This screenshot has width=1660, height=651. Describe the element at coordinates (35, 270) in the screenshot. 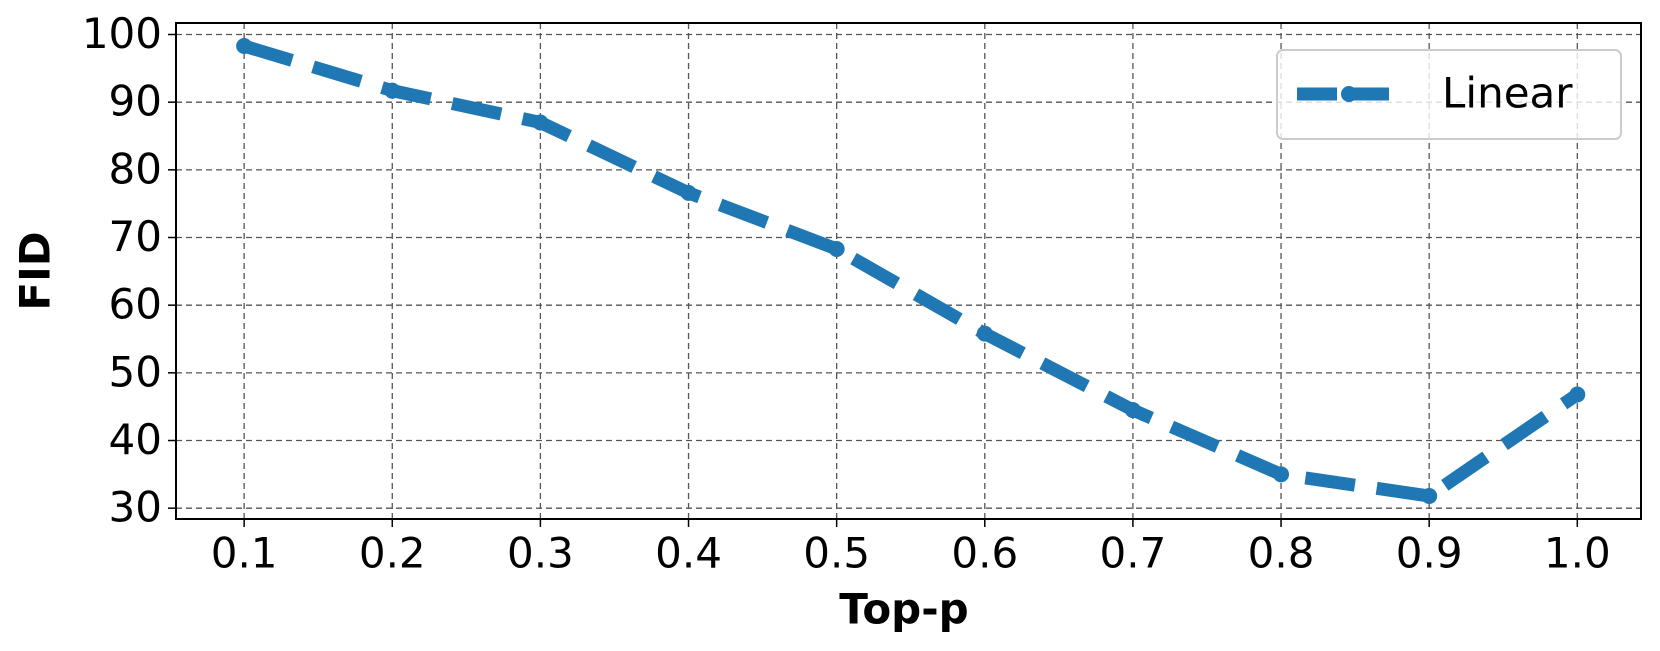

I see `y-axis-label: FID` at that location.